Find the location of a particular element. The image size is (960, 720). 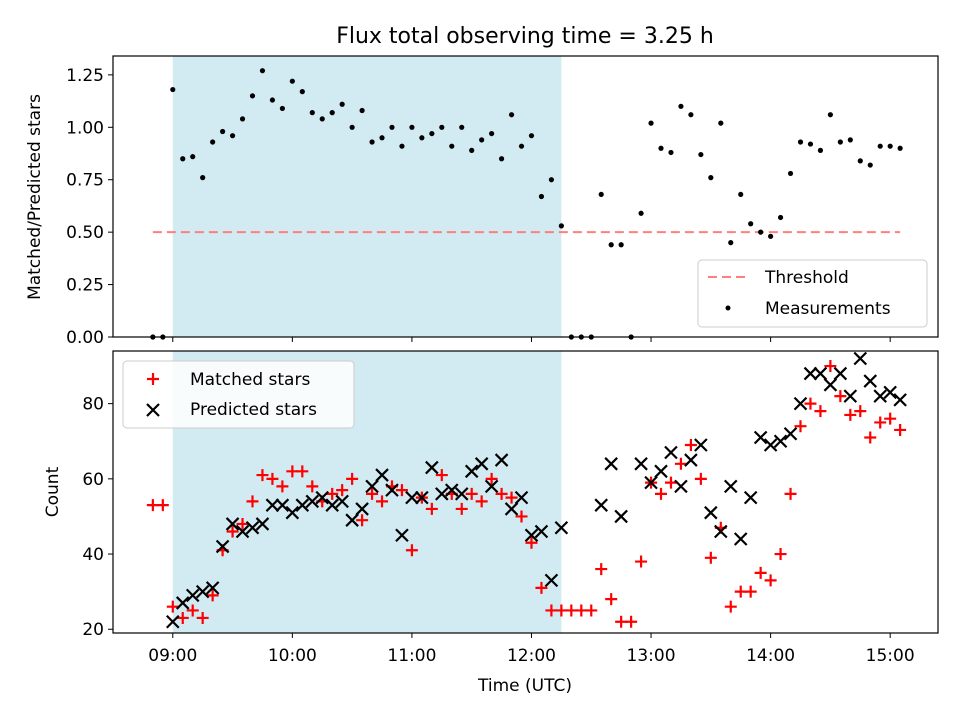

legend-predicted-swatch is located at coordinates (153, 410).